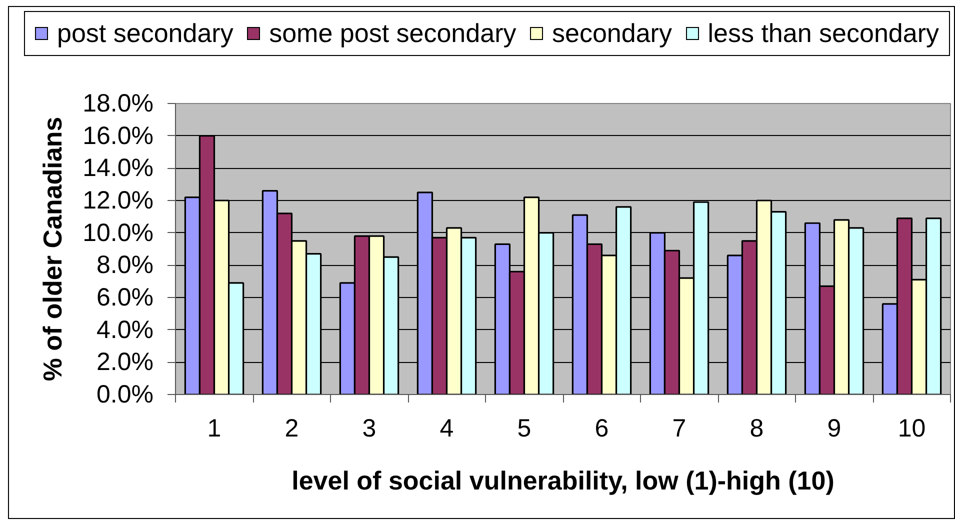 This screenshot has height=523, width=955. I want to click on y-axis-title: % of older Canadians, so click(53, 249).